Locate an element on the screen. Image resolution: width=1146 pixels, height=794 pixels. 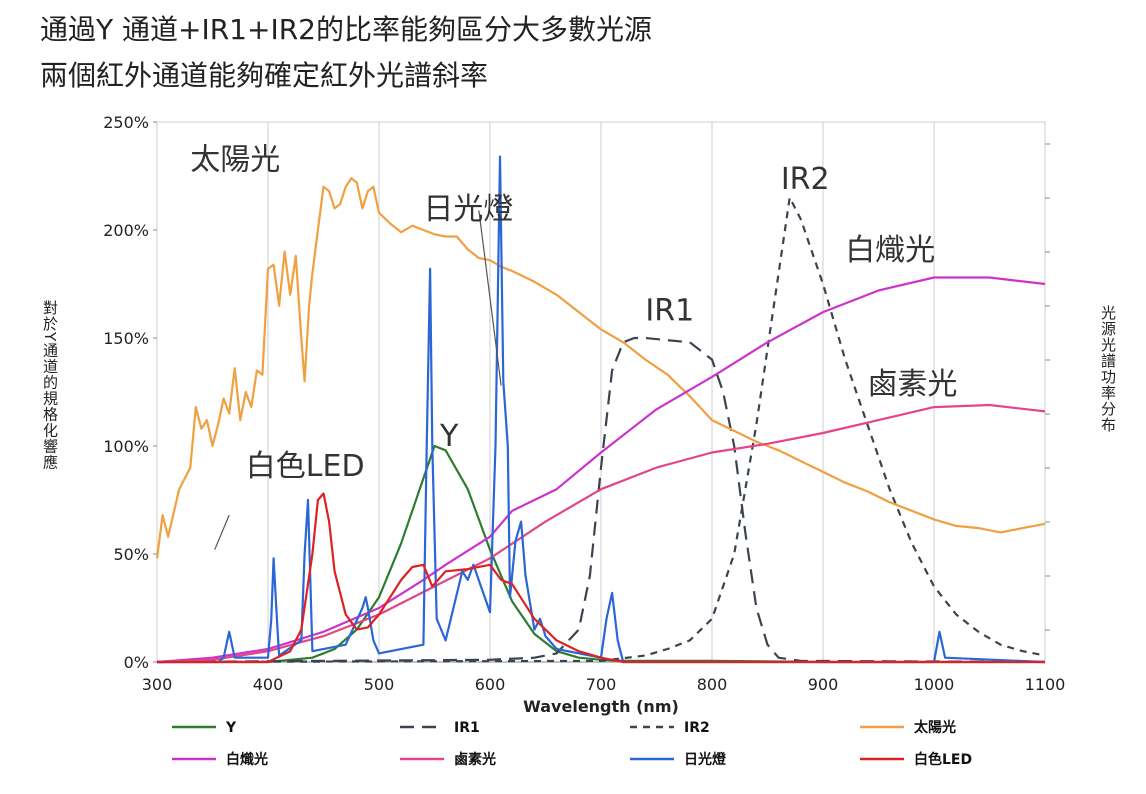
legend-label: 太陽光 is located at coordinates (935, 727).